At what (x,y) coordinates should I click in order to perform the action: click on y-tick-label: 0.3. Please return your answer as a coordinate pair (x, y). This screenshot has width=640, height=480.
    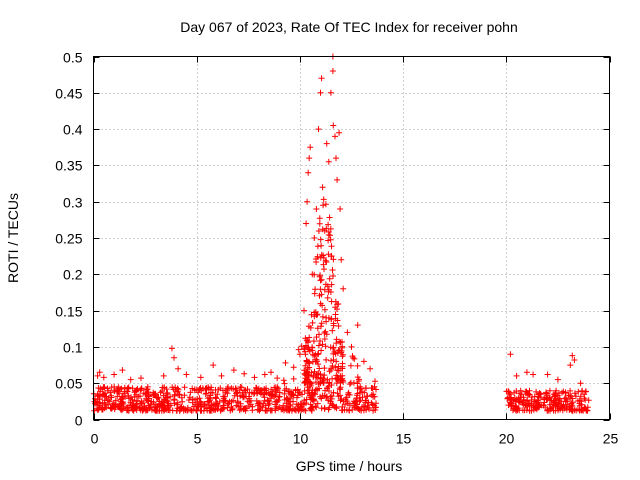
    Looking at the image, I should click on (73, 203).